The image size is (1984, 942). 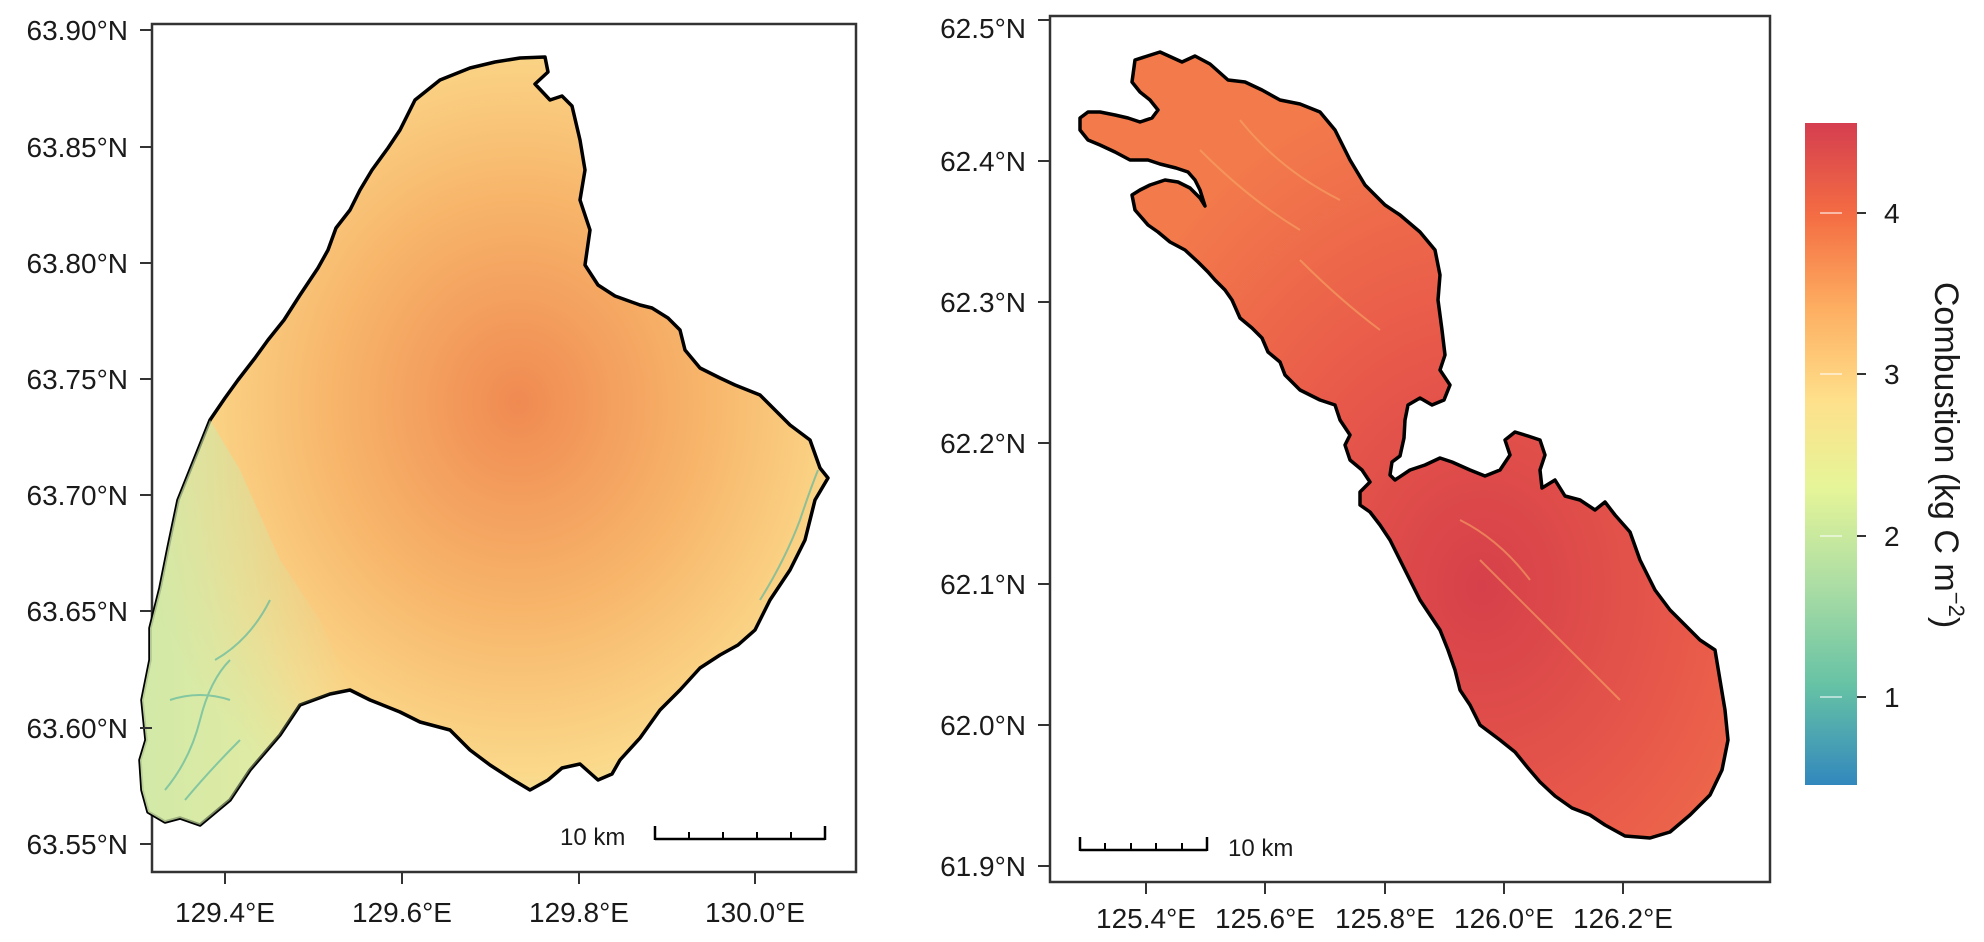 What do you see at coordinates (1623, 918) in the screenshot?
I see `right-lon-tick-label: 126.2°E` at bounding box center [1623, 918].